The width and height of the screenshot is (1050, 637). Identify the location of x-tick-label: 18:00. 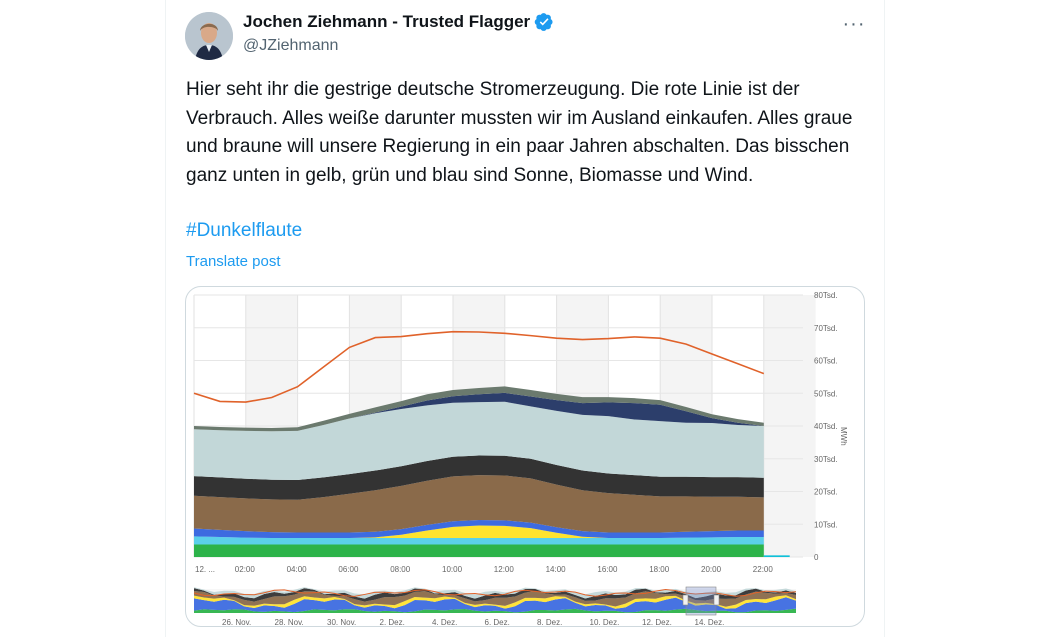
(659, 569).